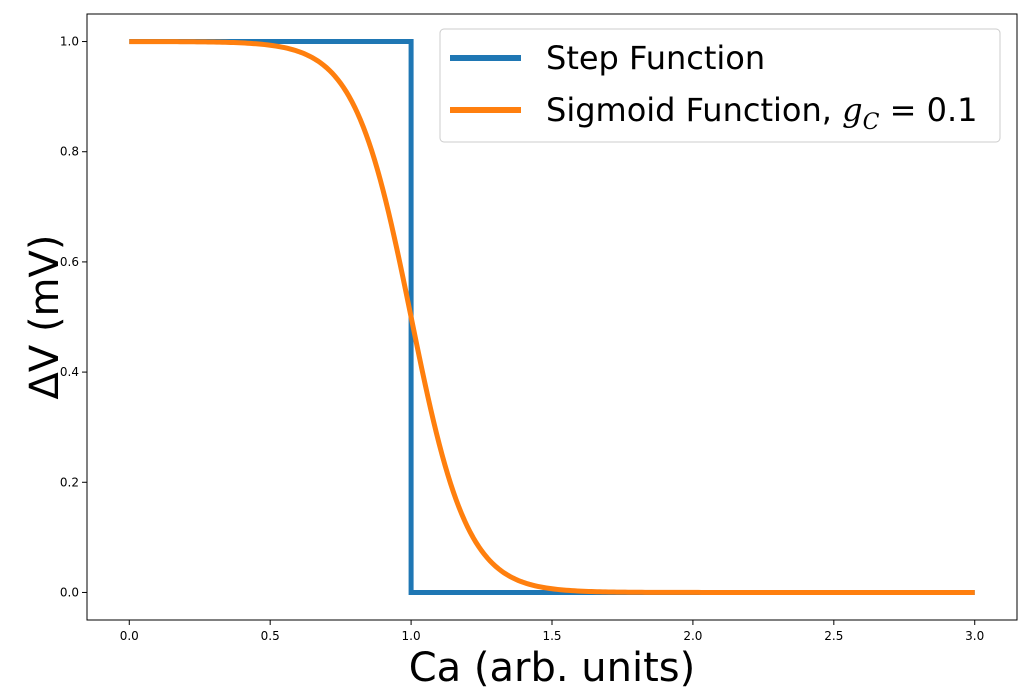 Image resolution: width=1030 pixels, height=698 pixels. I want to click on legend-box, so click(720, 85).